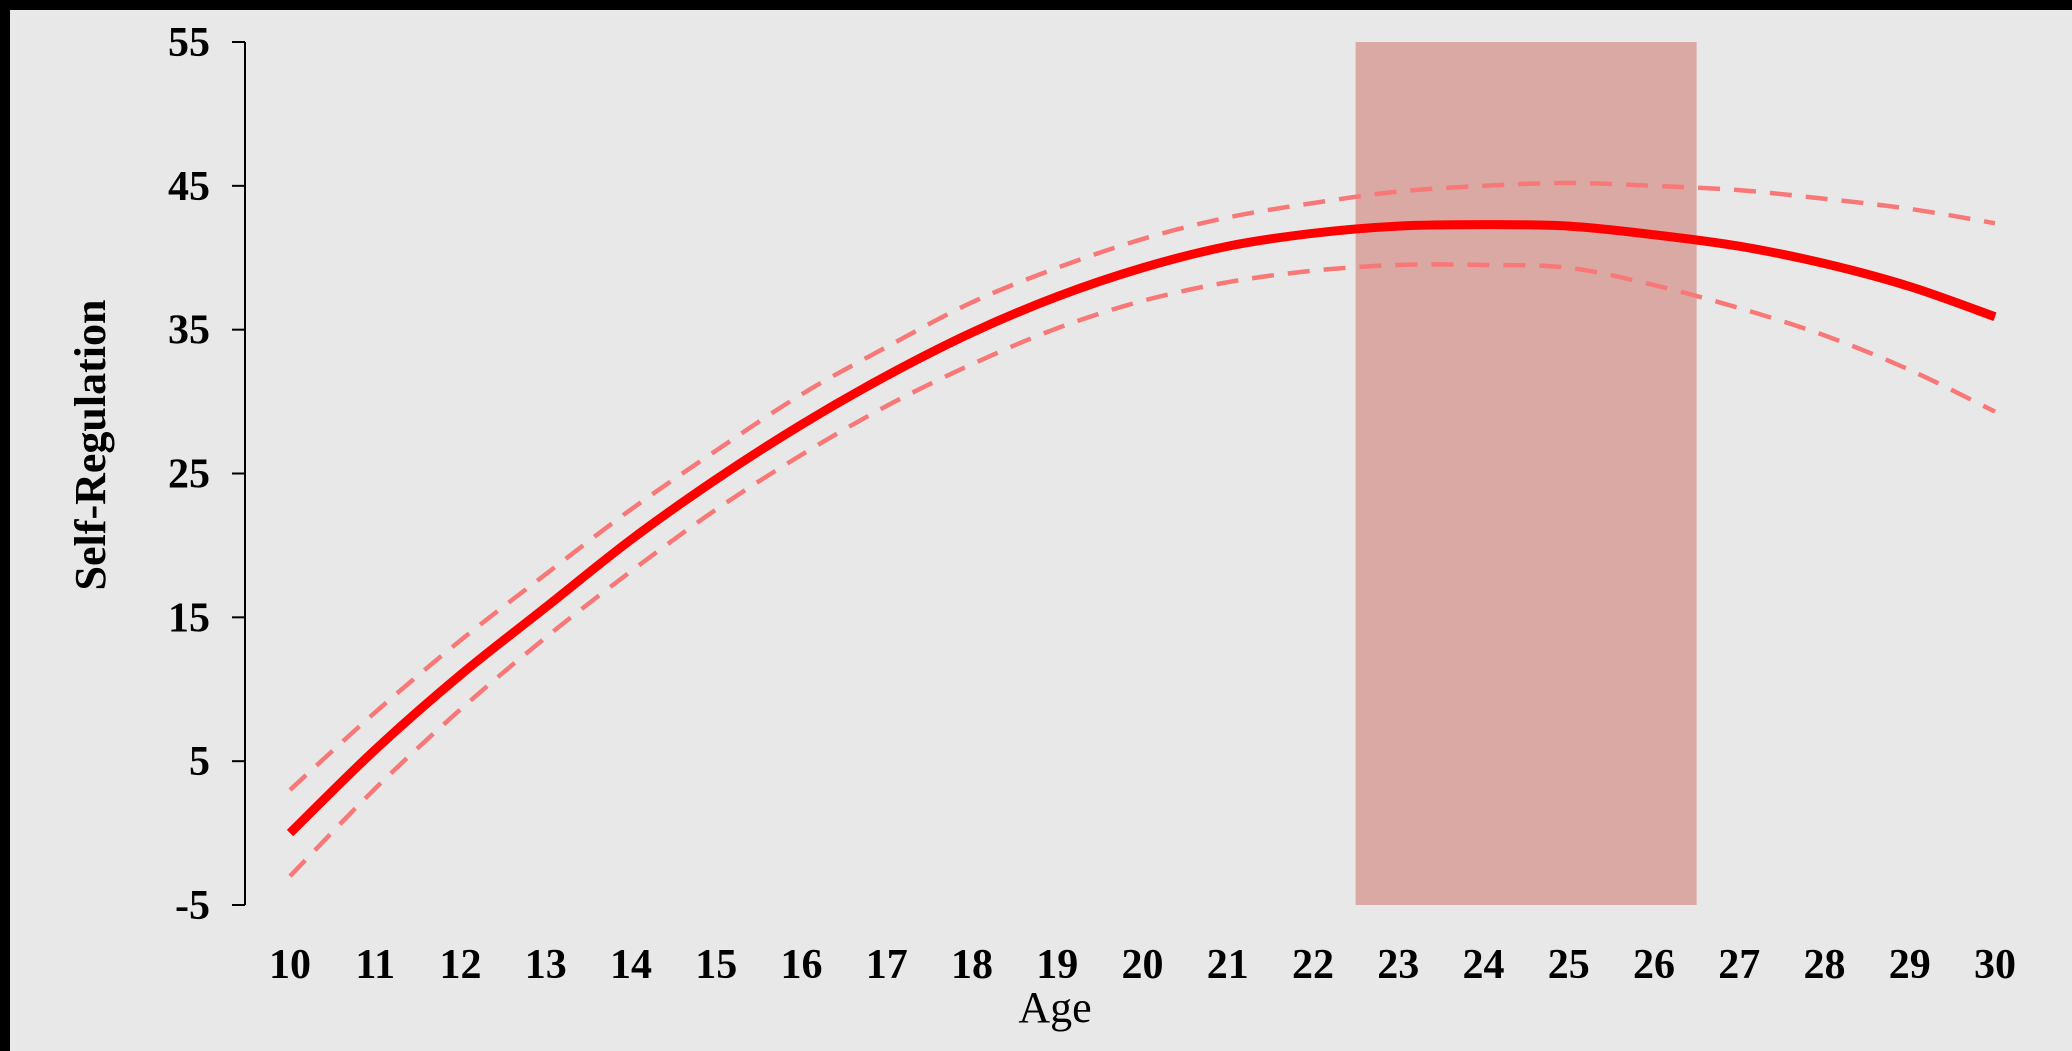  I want to click on x-tick-label: 20, so click(1143, 965).